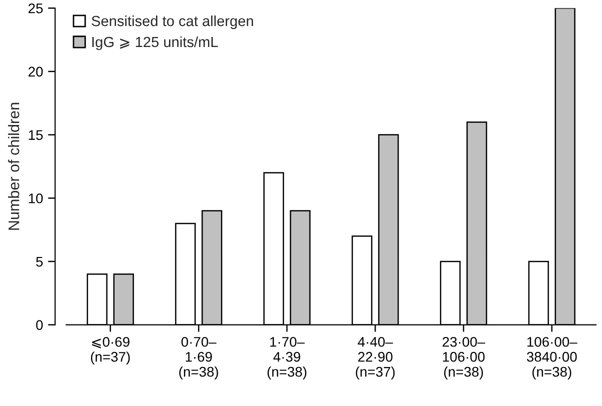 The height and width of the screenshot is (406, 602). I want to click on y-axis-title: Number of children, so click(14, 166).